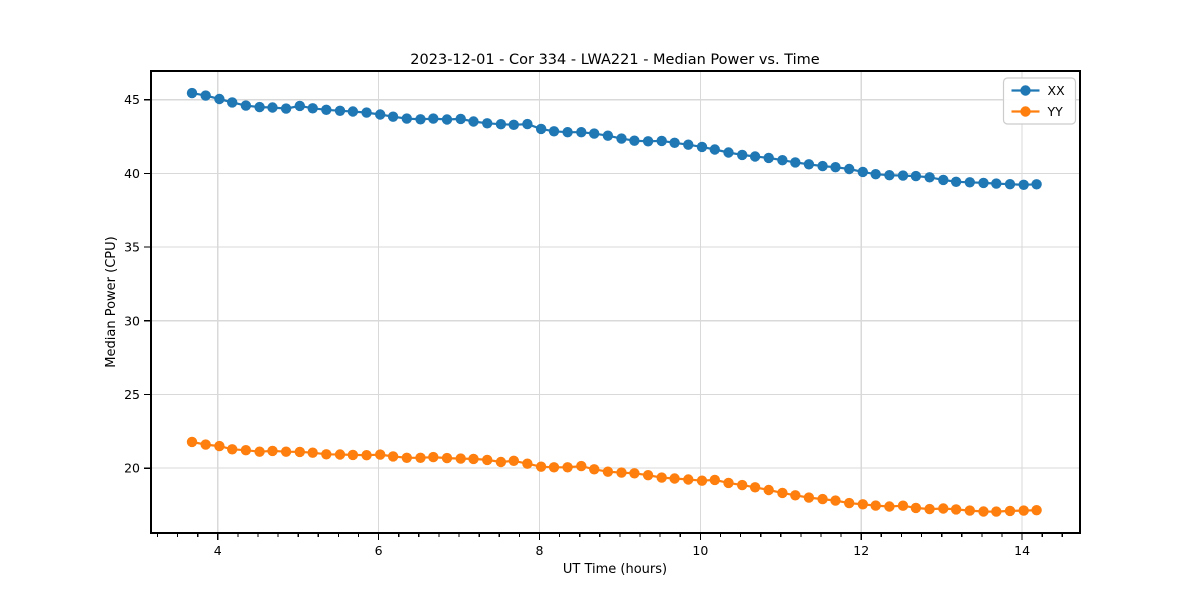 This screenshot has height=600, width=1200. What do you see at coordinates (1022, 550) in the screenshot?
I see `x-tick-label: 14` at bounding box center [1022, 550].